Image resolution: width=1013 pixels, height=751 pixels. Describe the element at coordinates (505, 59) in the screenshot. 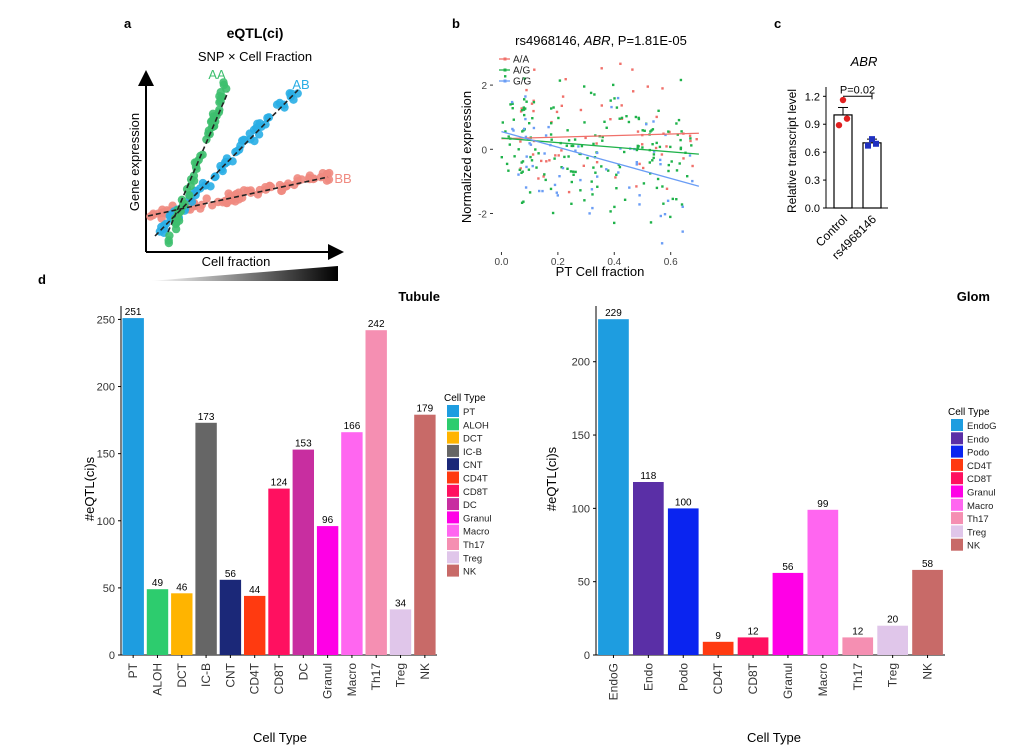

I see `scatter-legend-marker` at that location.